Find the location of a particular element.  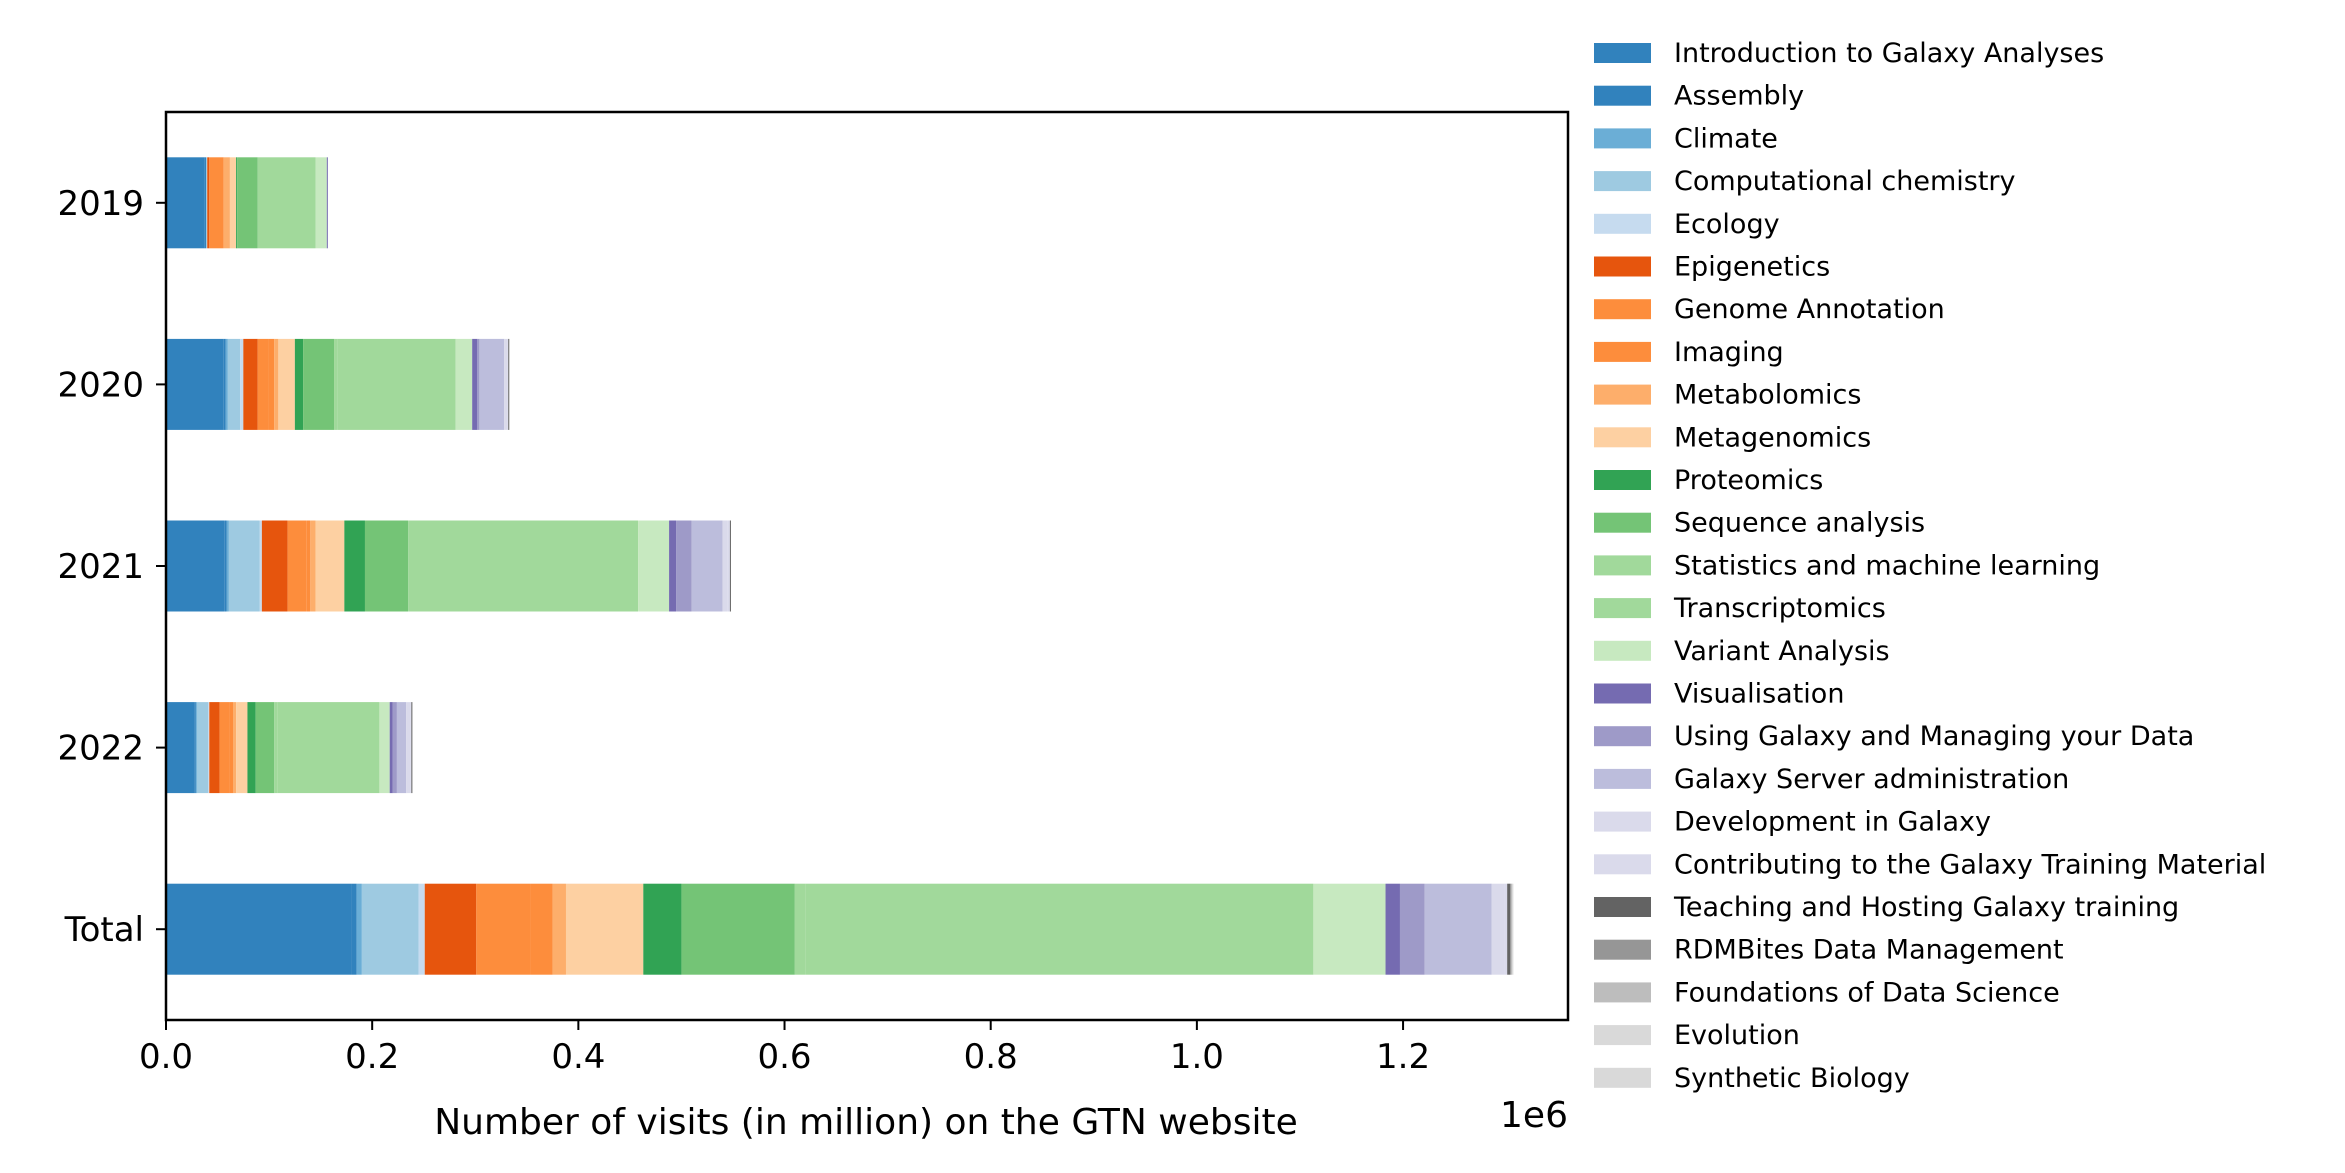

legend-label: Teaching and Hosting Galaxy training is located at coordinates (1926, 907).